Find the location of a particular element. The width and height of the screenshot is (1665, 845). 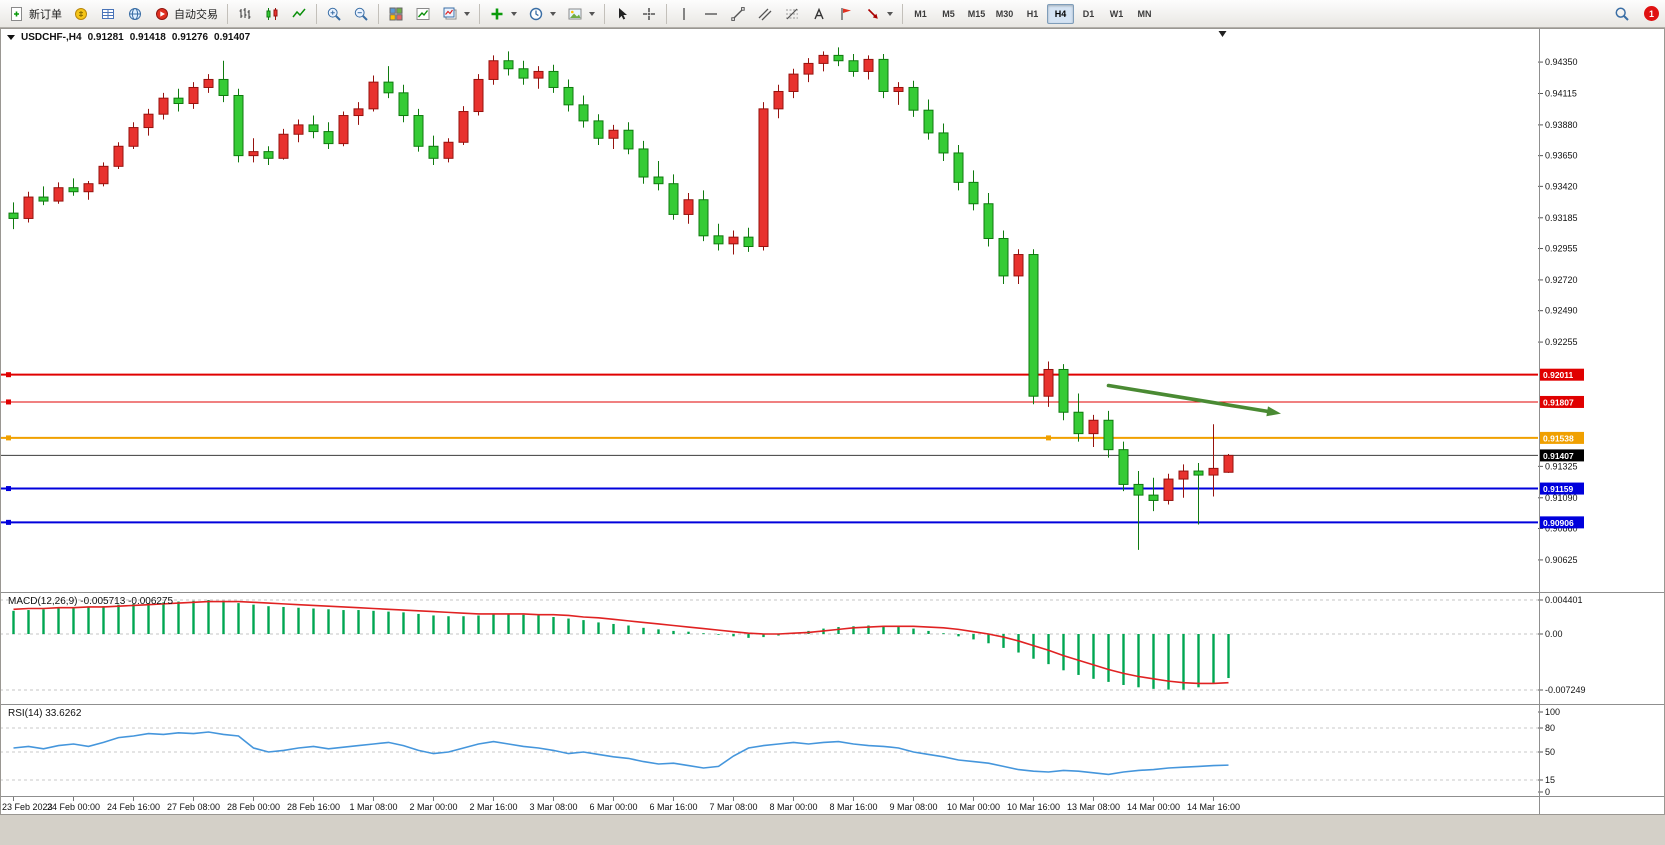

indicators-button is located at coordinates (503, 14).